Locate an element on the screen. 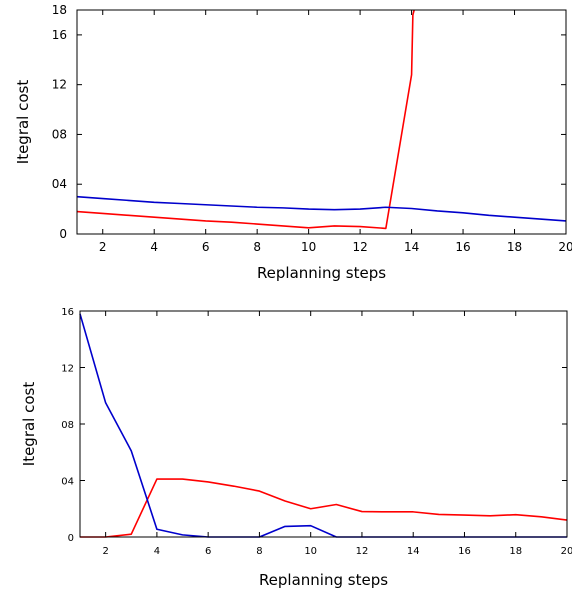 The image size is (572, 593). y-tick-label: 18 is located at coordinates (59, 10).